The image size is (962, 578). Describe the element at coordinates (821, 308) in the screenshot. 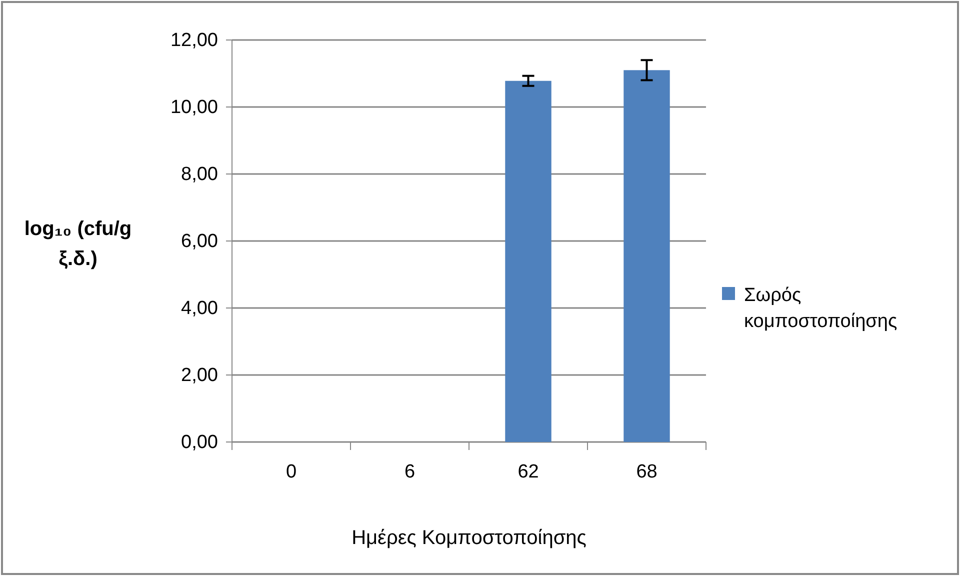

I see `legend-label: Σωρός κομποστοποίησης` at that location.